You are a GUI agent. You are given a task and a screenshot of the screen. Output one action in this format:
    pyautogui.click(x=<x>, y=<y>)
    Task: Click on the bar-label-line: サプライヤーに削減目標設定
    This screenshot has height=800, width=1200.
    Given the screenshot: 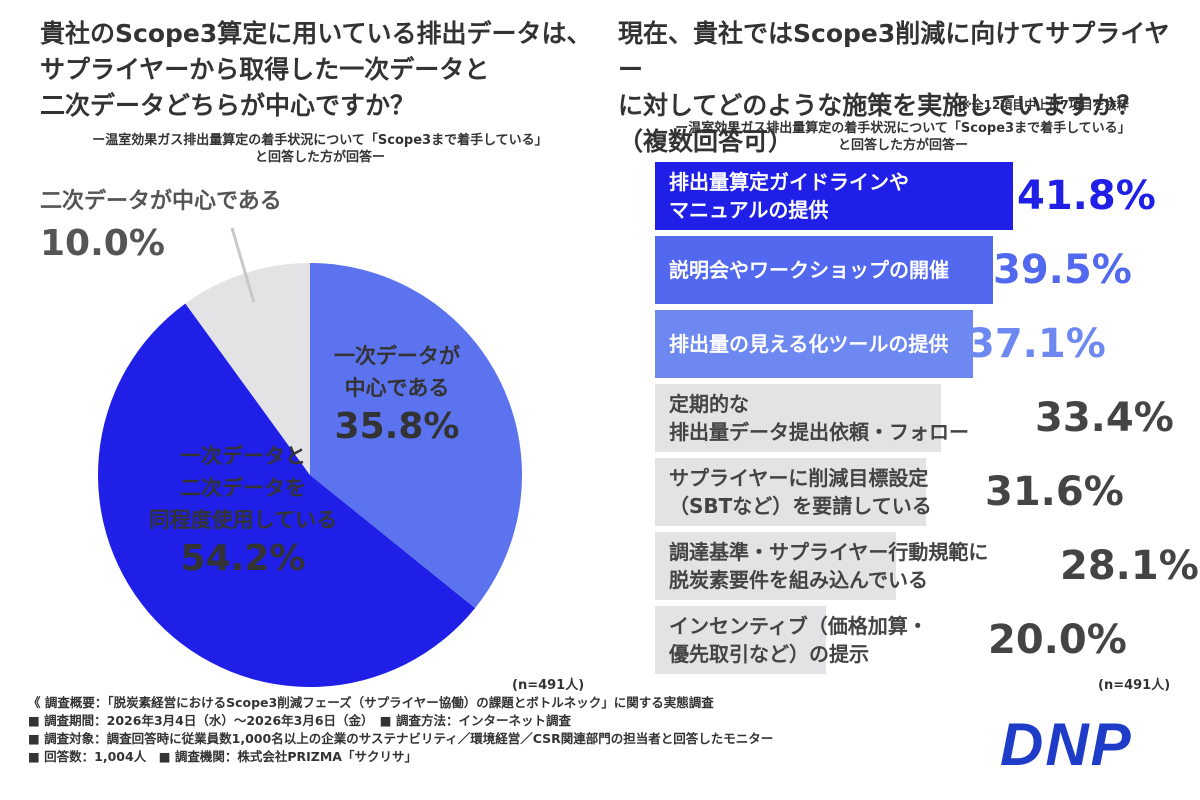 What is the action you would take?
    pyautogui.click(x=799, y=478)
    